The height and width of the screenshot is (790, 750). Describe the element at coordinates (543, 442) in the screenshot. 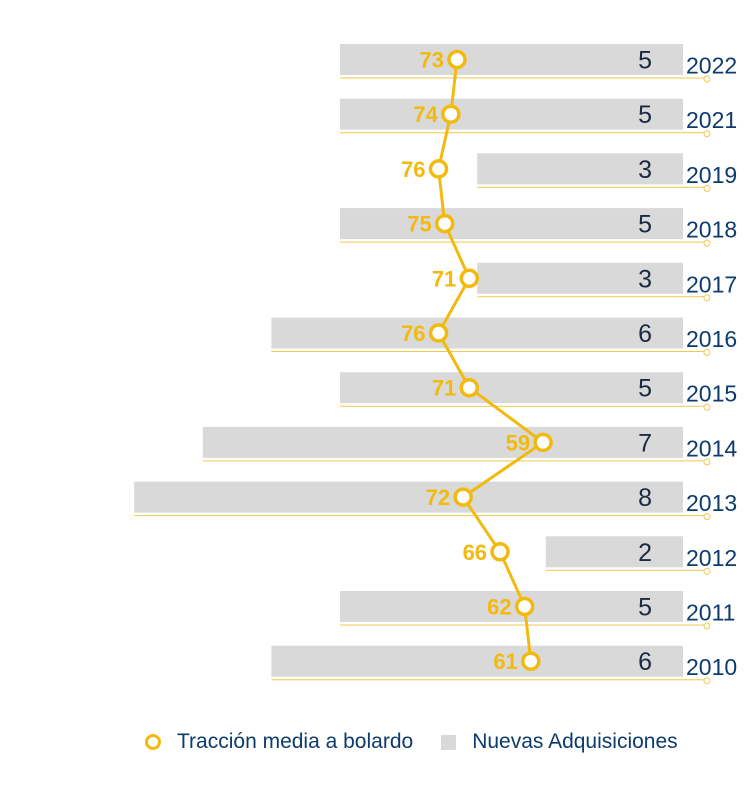

I see `line-point-2014` at that location.